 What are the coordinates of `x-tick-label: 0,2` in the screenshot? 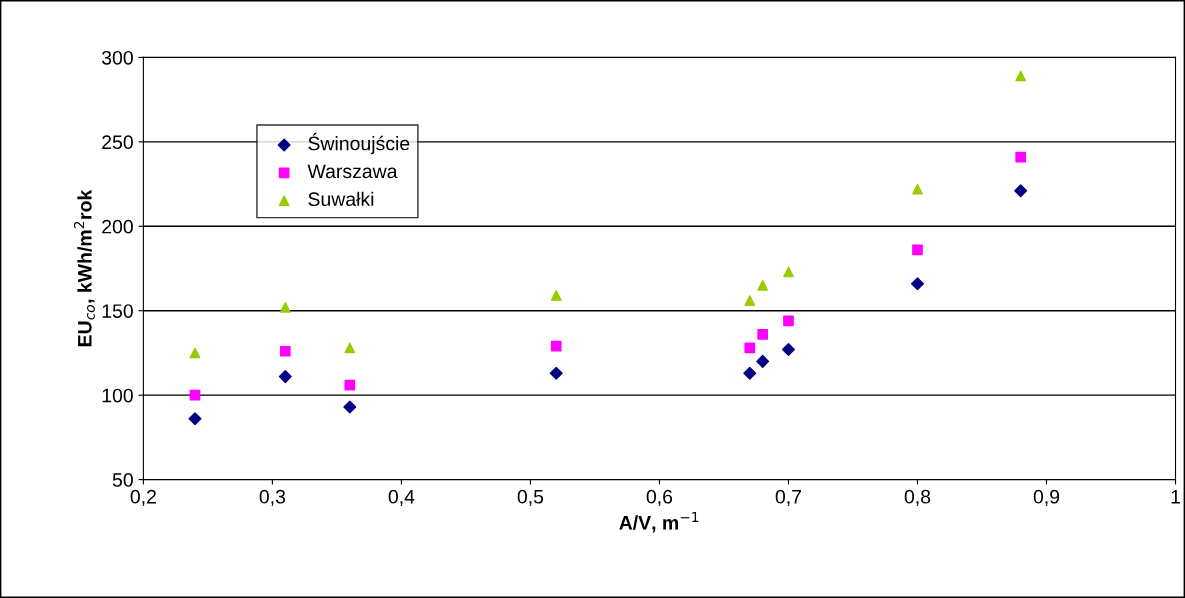 It's located at (143, 497).